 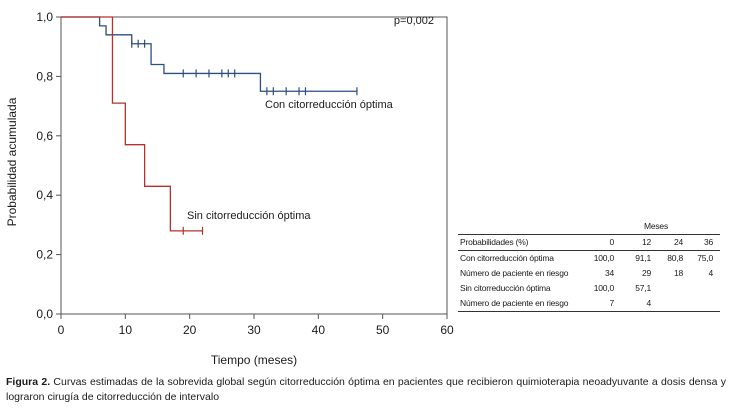 What do you see at coordinates (249, 216) in the screenshot?
I see `series-label-sin: Sin citorreducción óptima` at bounding box center [249, 216].